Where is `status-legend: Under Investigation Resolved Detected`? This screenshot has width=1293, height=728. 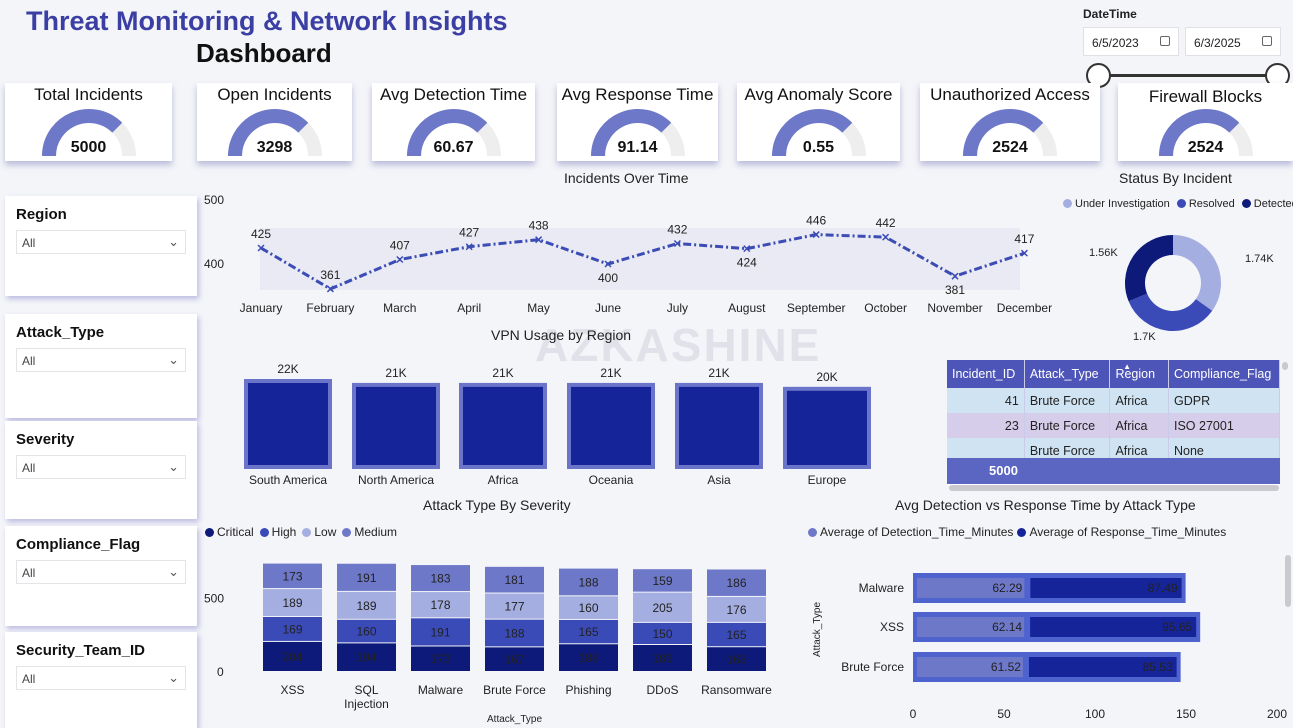 status-legend: Under Investigation Resolved Detected is located at coordinates (1178, 204).